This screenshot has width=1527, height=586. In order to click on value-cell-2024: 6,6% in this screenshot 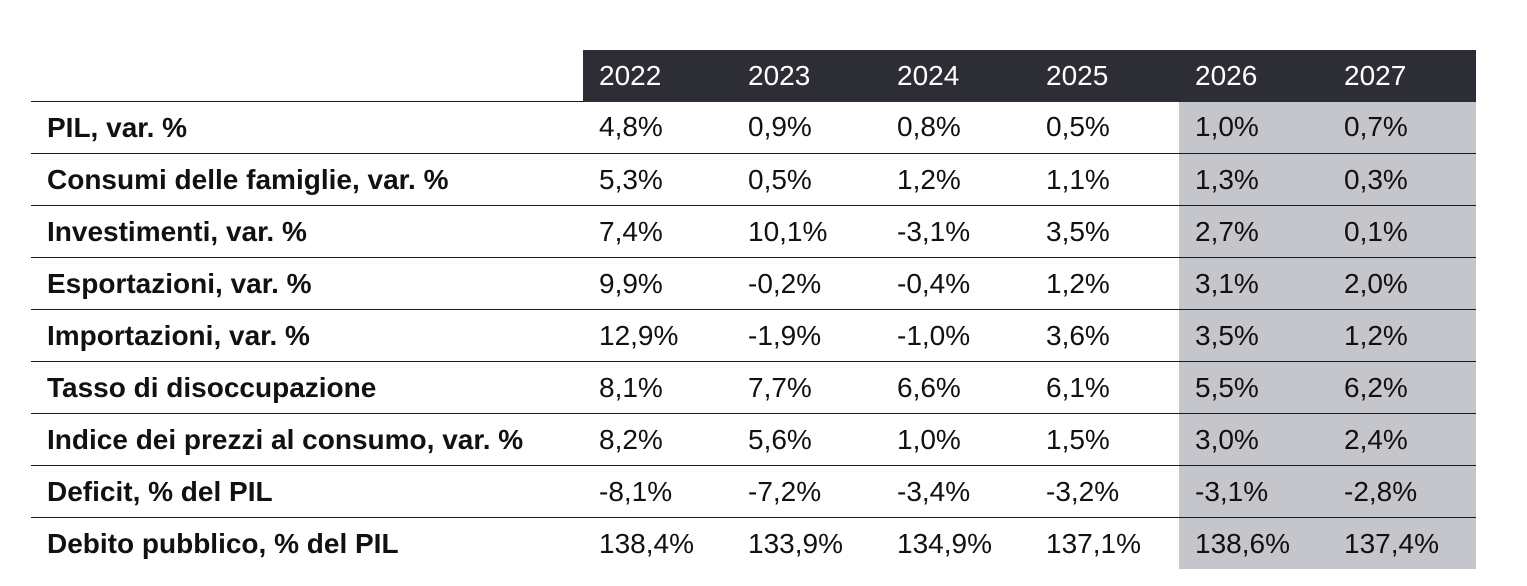, I will do `click(955, 387)`.